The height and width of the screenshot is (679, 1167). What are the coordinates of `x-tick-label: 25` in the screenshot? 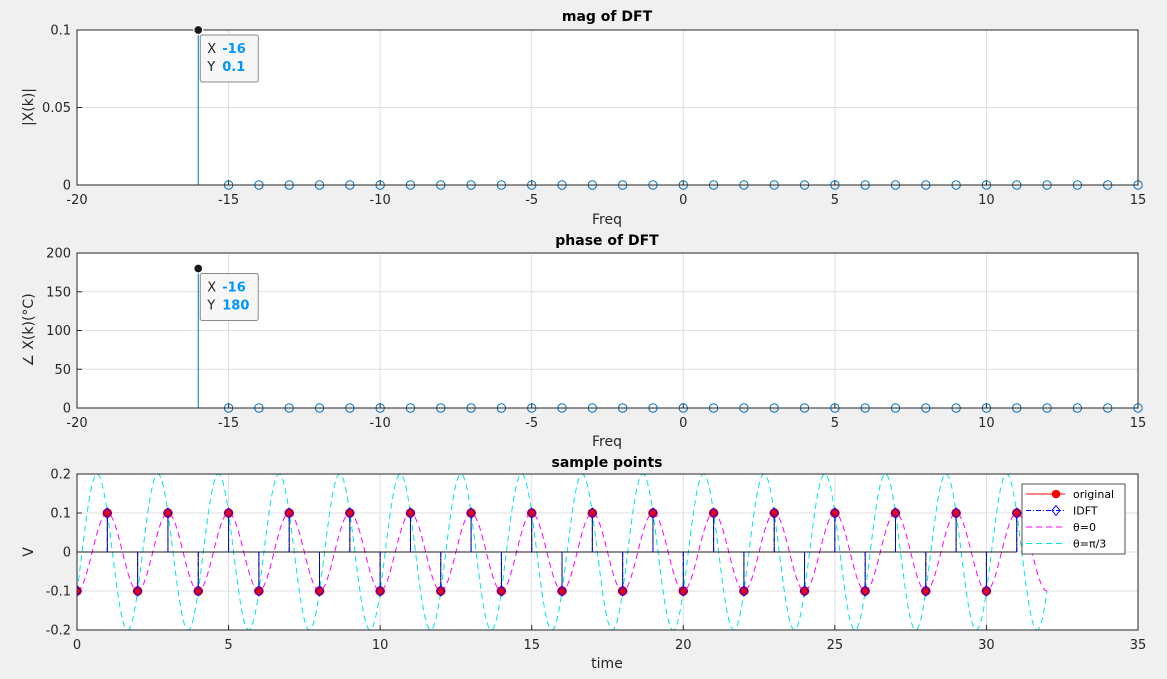 It's located at (835, 645).